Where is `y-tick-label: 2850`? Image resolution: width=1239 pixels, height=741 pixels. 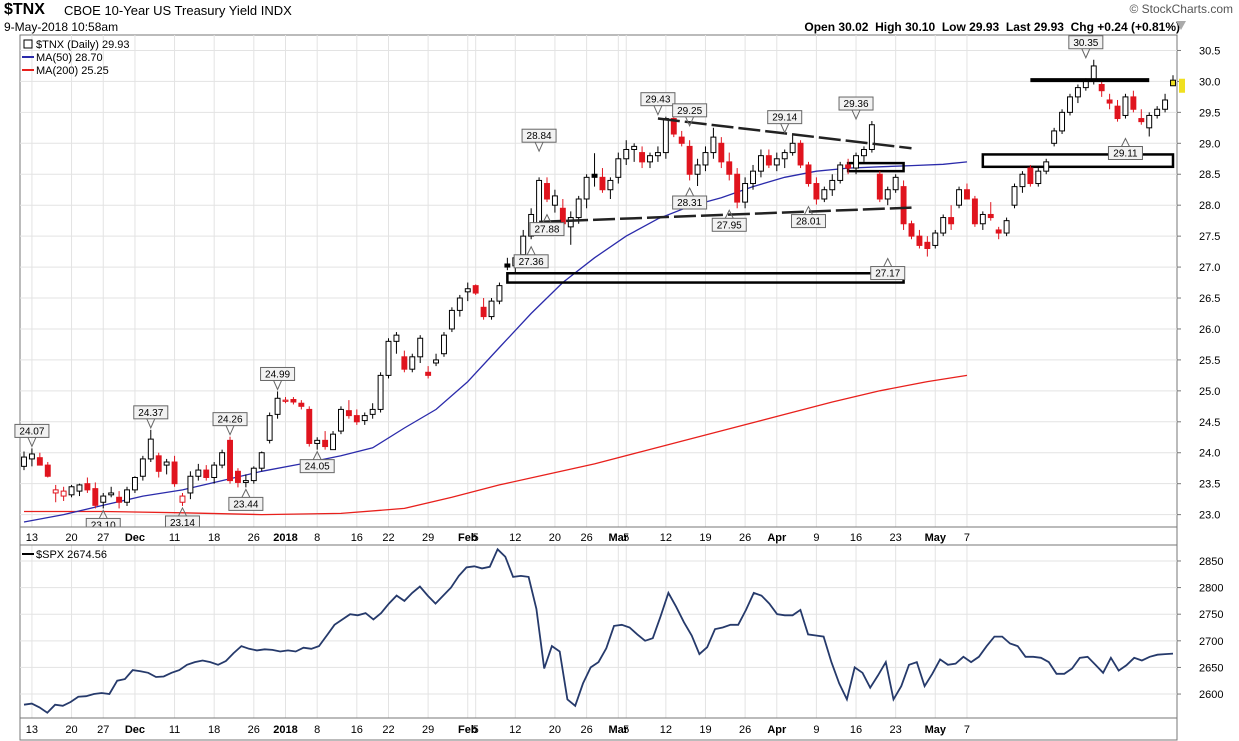 y-tick-label: 2850 is located at coordinates (1211, 562).